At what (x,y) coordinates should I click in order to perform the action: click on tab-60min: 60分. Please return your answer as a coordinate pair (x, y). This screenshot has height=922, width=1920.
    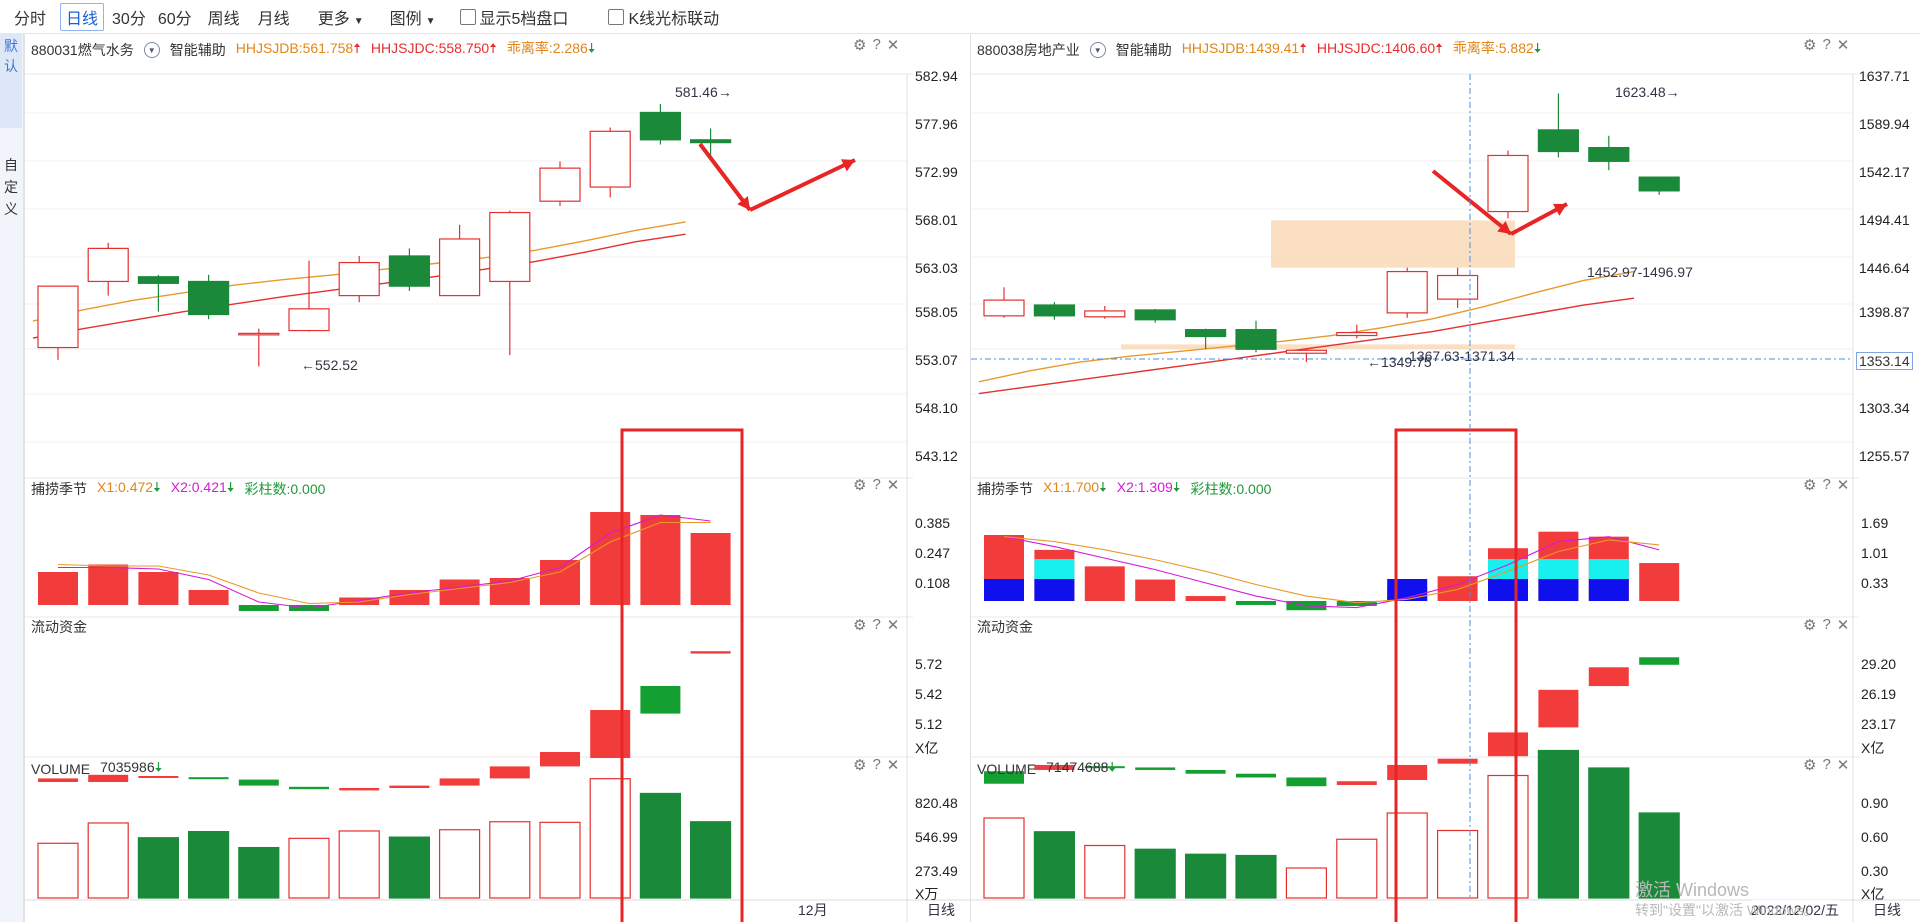
    Looking at the image, I should click on (174, 19).